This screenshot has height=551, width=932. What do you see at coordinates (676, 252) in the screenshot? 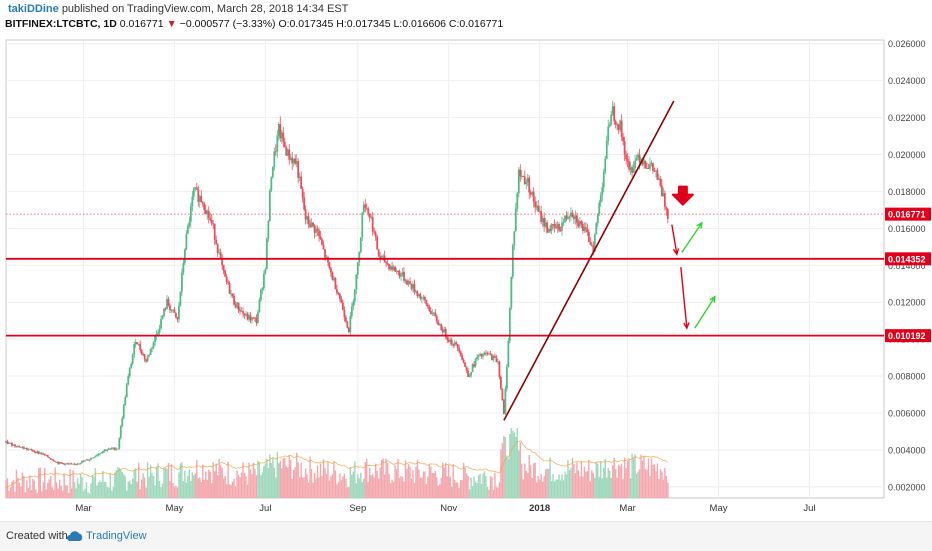
I see `projection-down-arrow-head` at bounding box center [676, 252].